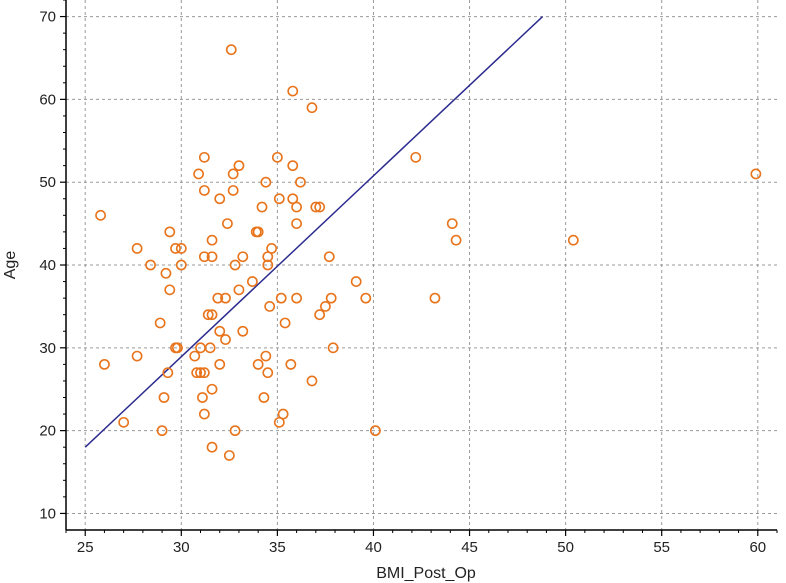 The width and height of the screenshot is (786, 583). Describe the element at coordinates (47, 513) in the screenshot. I see `y-tick-label: 10` at that location.